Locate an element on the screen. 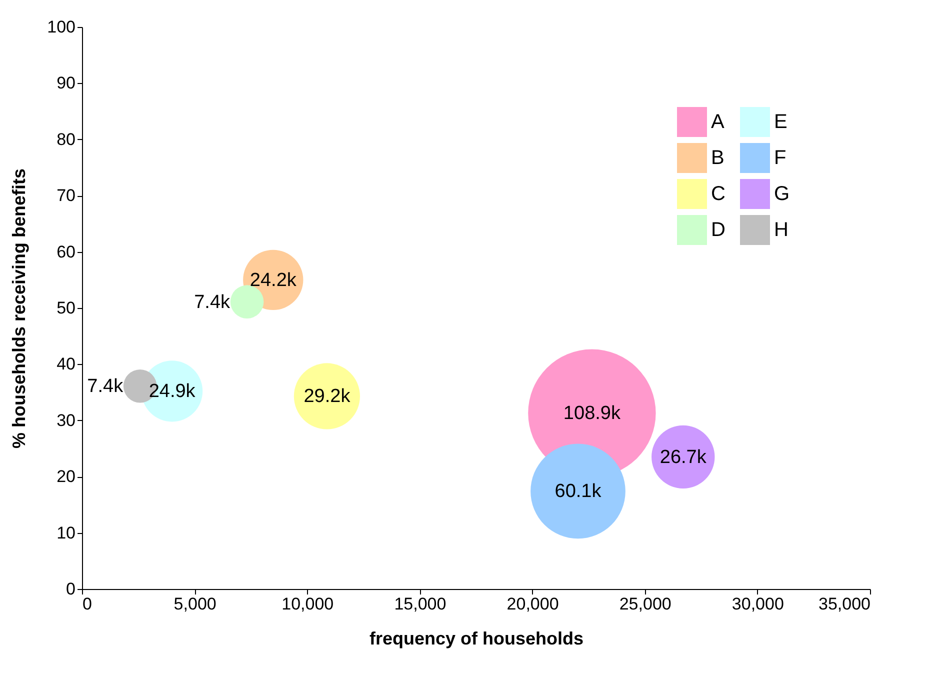 This screenshot has width=946, height=684. x-tick-label: 0 is located at coordinates (87, 604).